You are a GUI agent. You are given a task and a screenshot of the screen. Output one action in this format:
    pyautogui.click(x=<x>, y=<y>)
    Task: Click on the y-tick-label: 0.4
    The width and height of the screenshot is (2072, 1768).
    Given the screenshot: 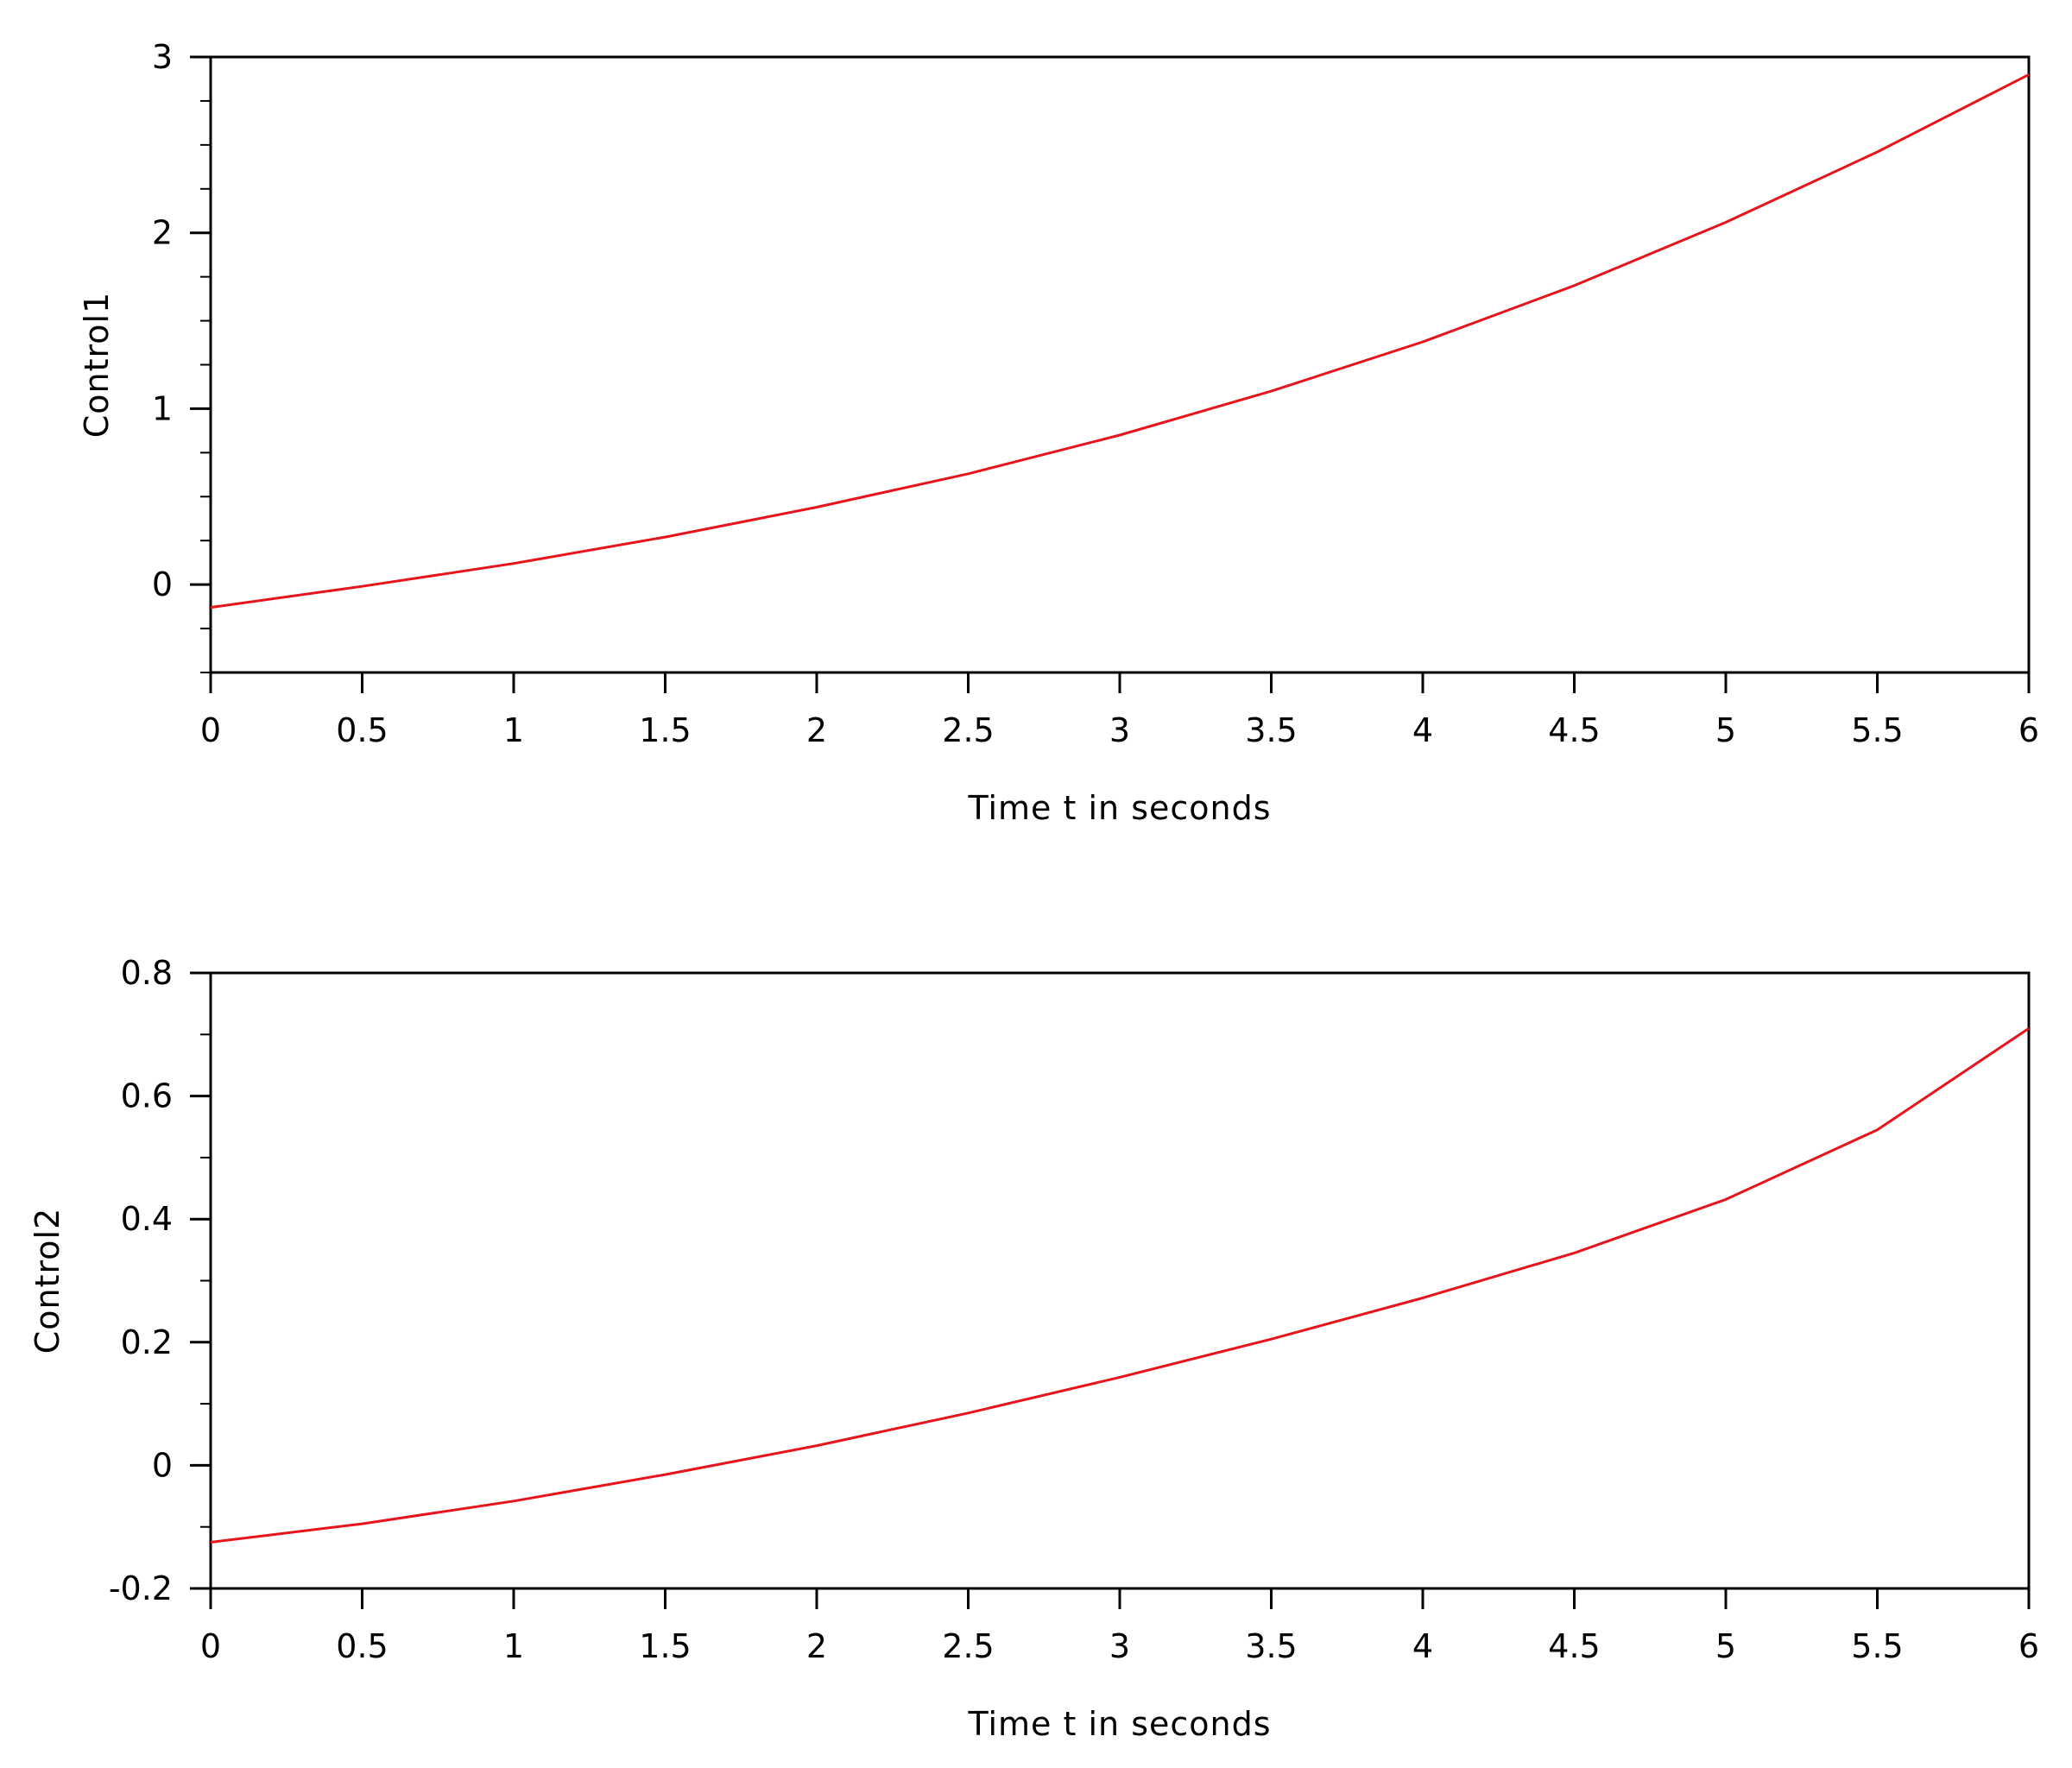 What is the action you would take?
    pyautogui.click(x=147, y=1219)
    